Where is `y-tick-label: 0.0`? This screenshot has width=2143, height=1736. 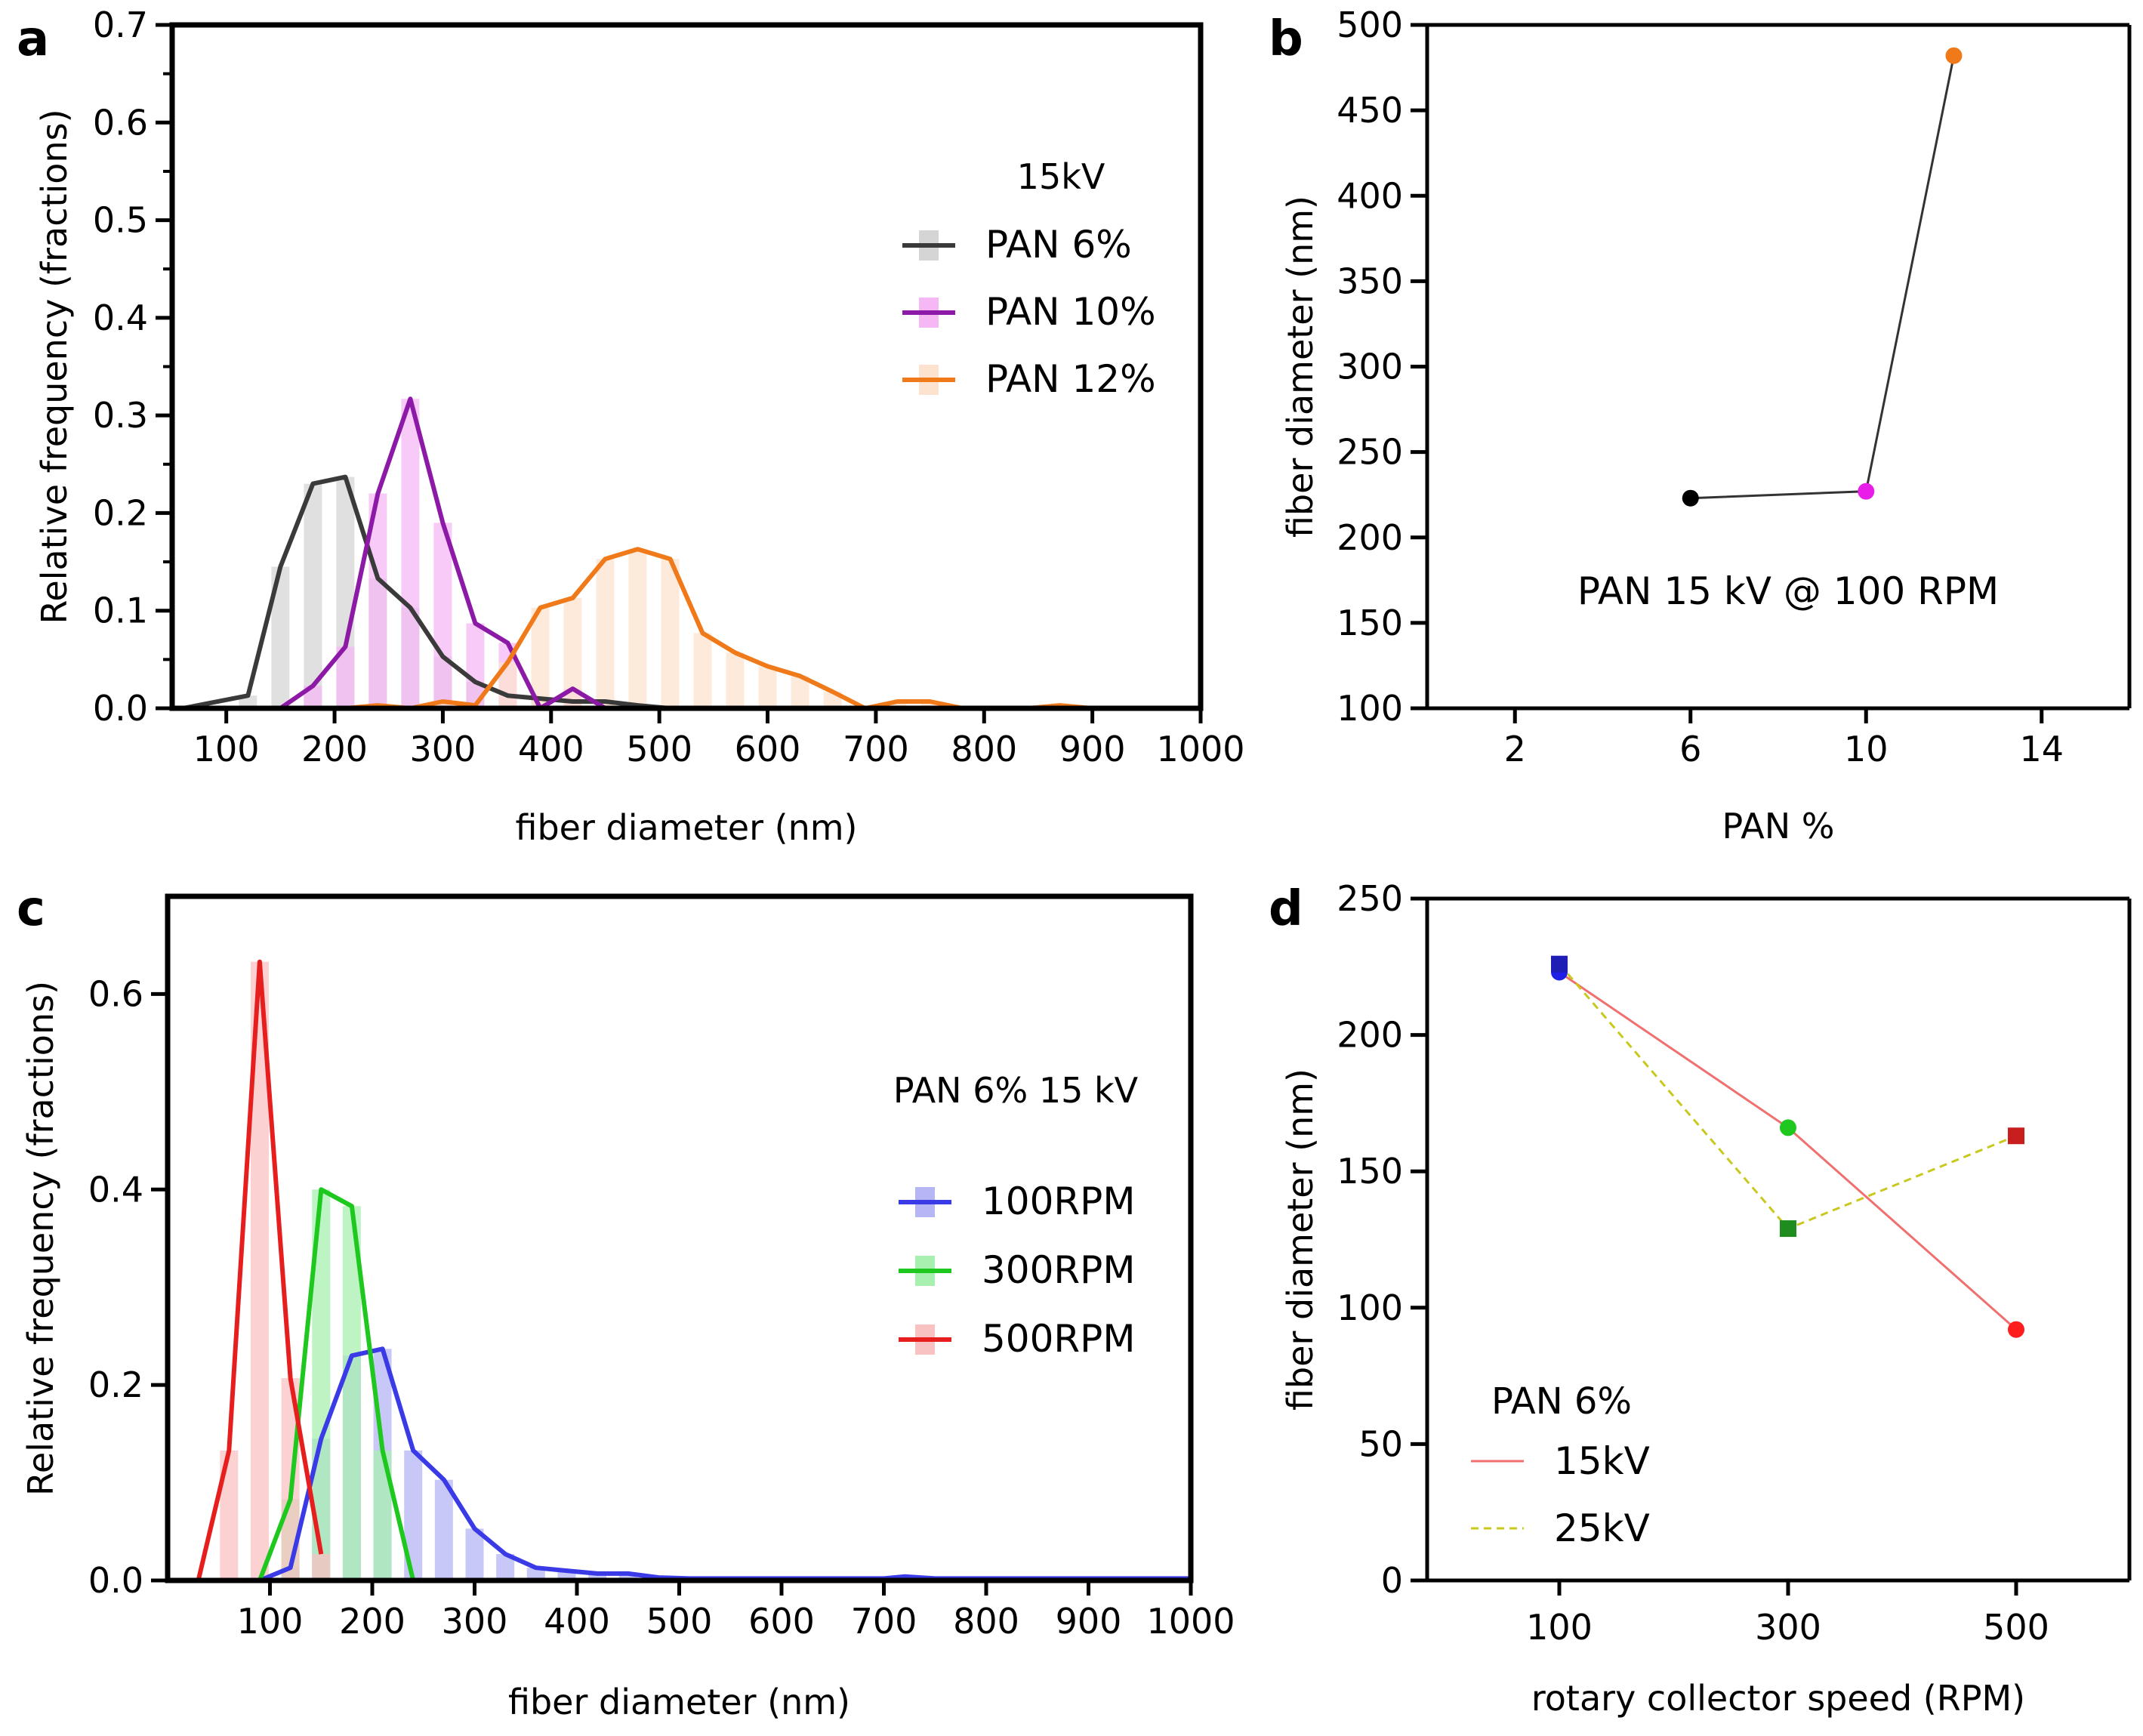
y-tick-label: 0.0 is located at coordinates (116, 1581).